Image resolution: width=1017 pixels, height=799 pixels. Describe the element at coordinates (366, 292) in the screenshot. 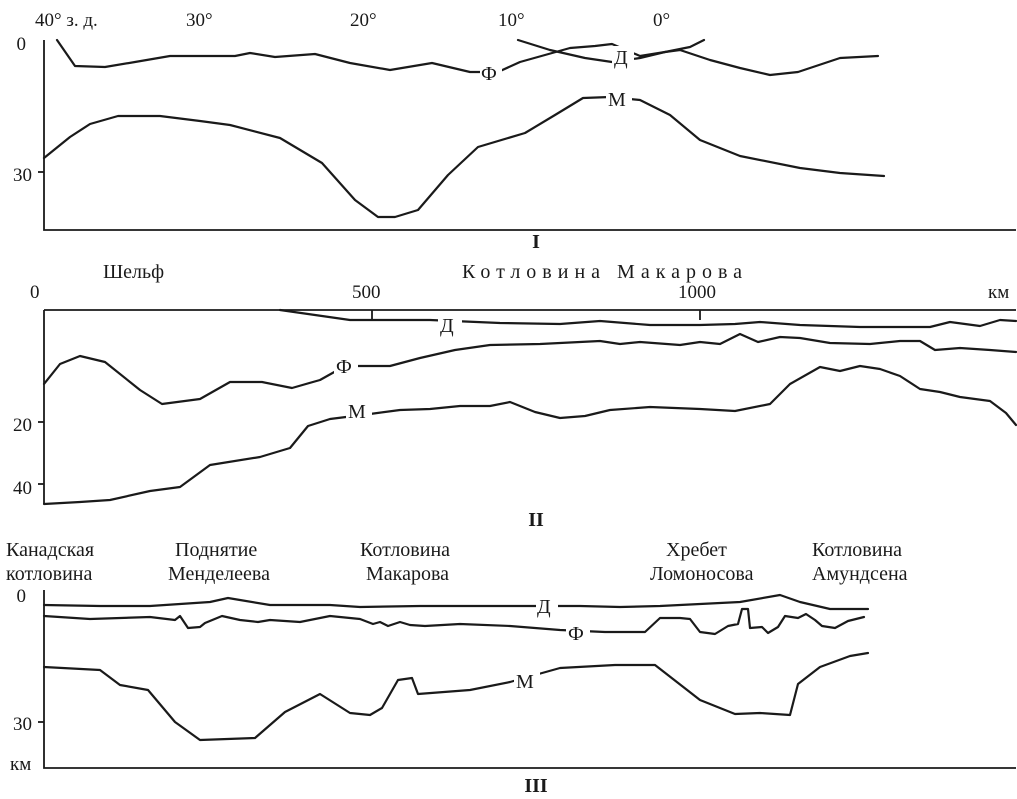

I see `km-tick-500: 500` at that location.